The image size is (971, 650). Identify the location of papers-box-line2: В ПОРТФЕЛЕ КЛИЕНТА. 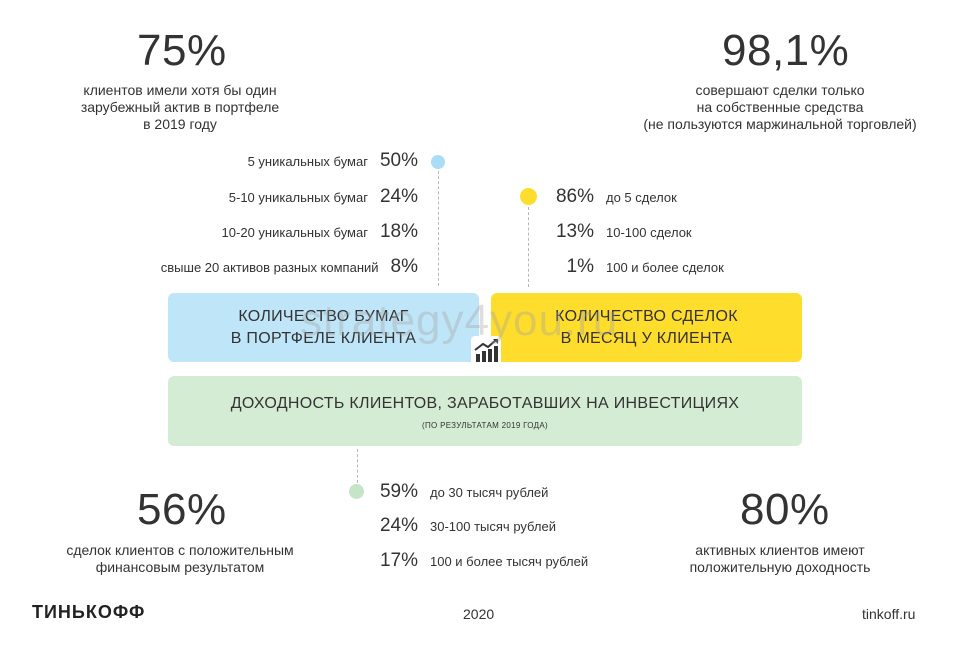
(323, 338).